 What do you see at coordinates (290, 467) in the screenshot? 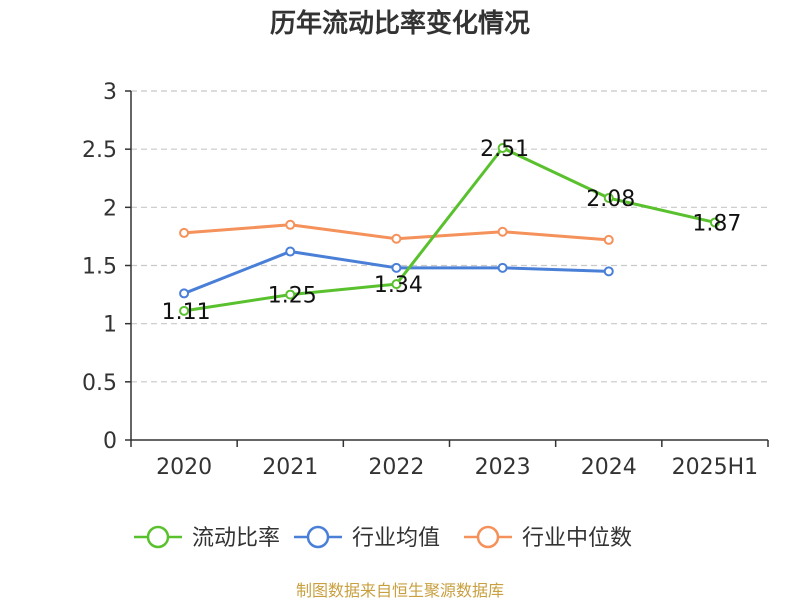
I see `x-tick-label: 2021` at bounding box center [290, 467].